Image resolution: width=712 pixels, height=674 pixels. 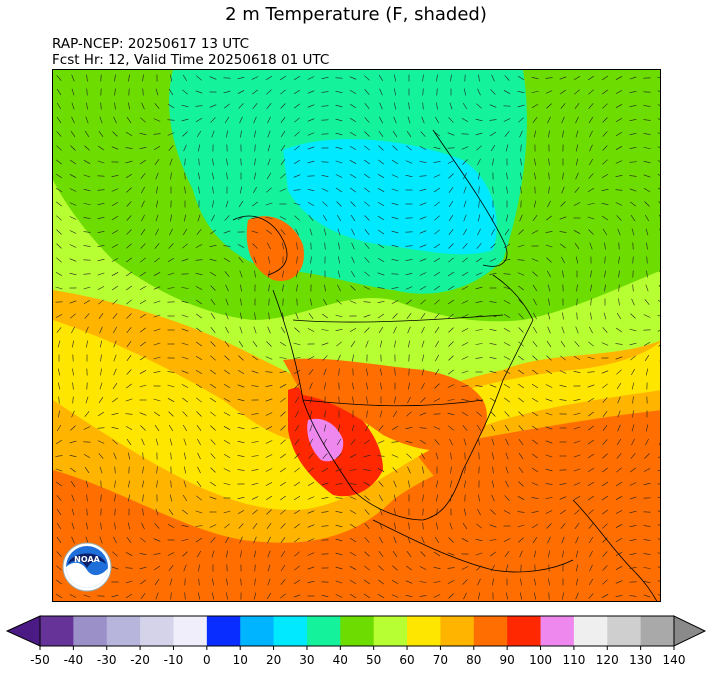 I want to click on colorbar-tick-label: 10, so click(x=240, y=660).